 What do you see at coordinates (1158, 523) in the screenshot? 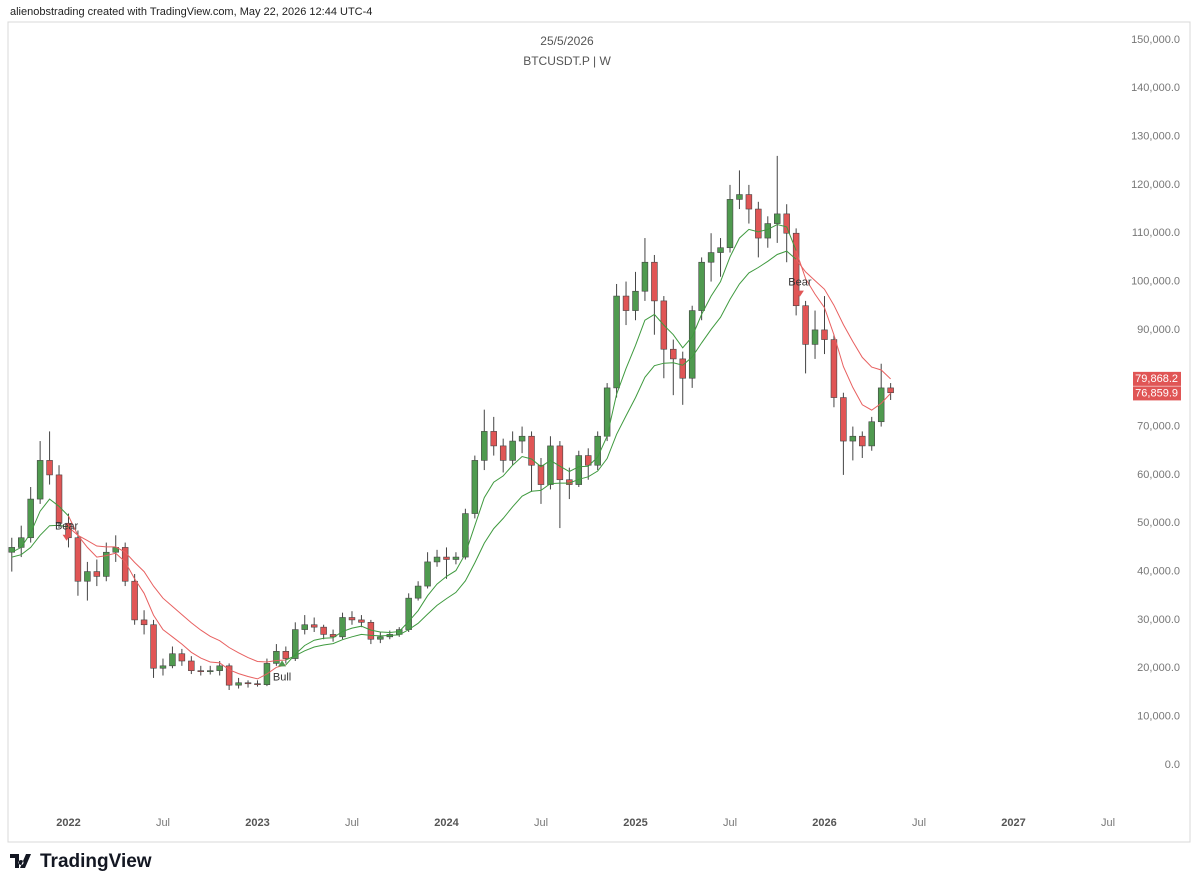
I see `y-tick-label: 50,000.0` at bounding box center [1158, 523].